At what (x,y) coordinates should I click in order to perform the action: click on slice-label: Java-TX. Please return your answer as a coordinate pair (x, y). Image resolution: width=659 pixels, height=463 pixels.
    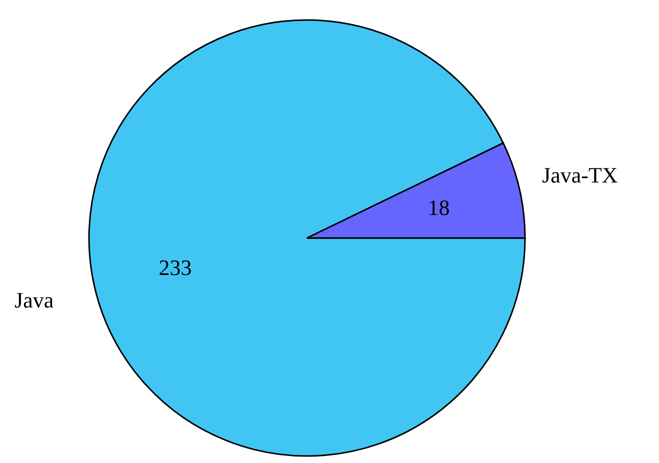
    Looking at the image, I should click on (580, 175).